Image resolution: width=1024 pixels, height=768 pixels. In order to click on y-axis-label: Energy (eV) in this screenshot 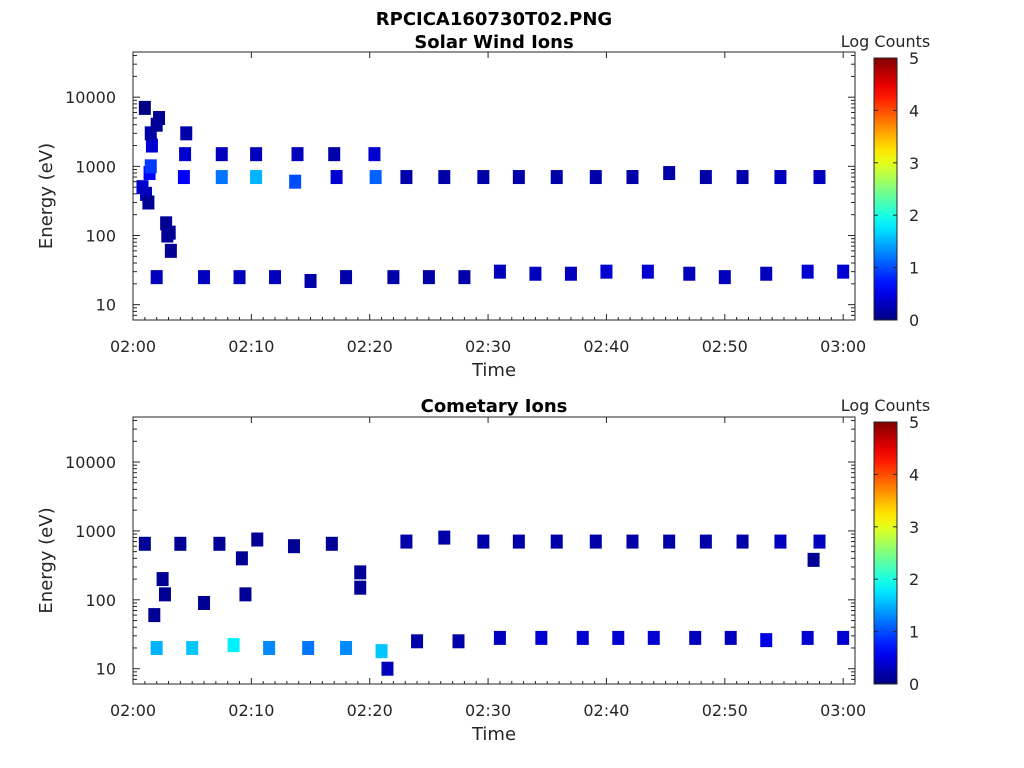, I will do `click(46, 560)`.